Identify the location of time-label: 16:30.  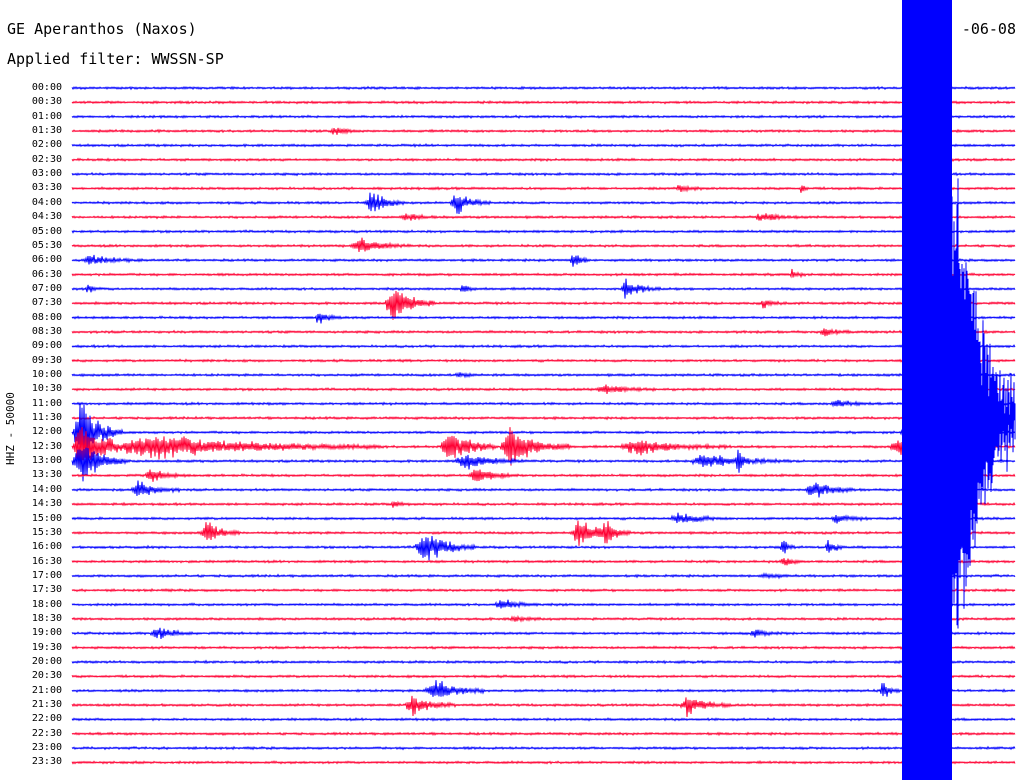
(46, 561).